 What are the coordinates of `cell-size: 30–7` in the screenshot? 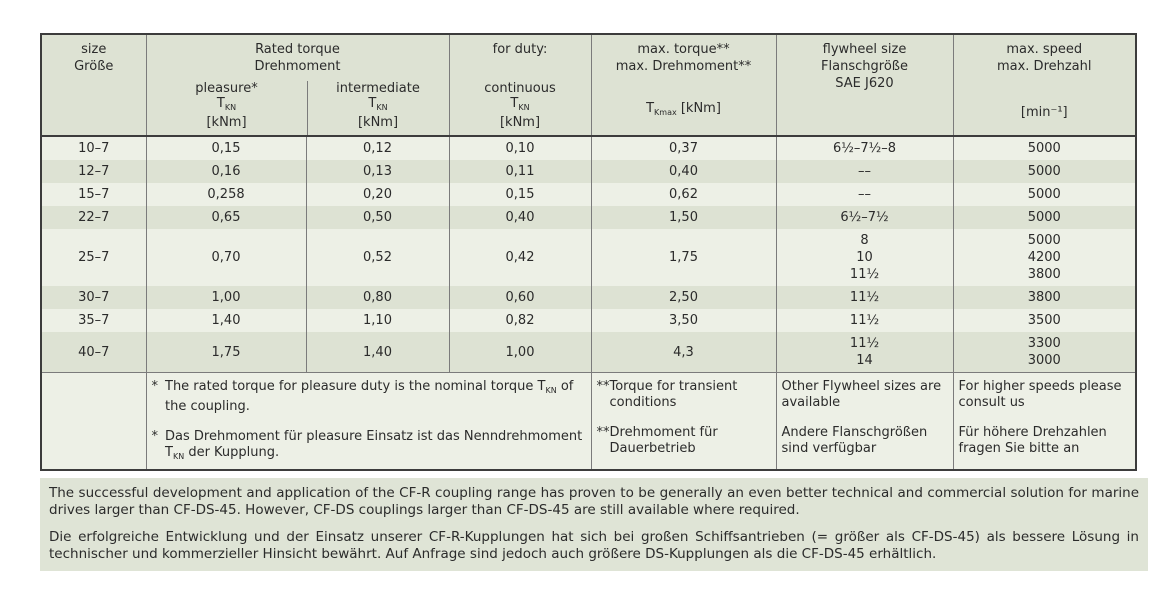 It's located at (94, 297).